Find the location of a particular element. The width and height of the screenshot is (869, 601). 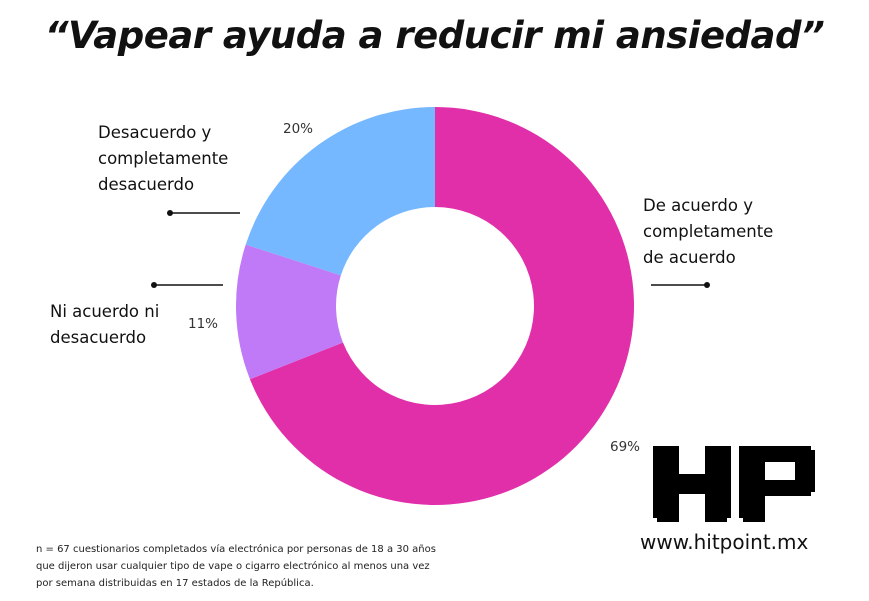

hp-logo: HP is located at coordinates (734, 484).